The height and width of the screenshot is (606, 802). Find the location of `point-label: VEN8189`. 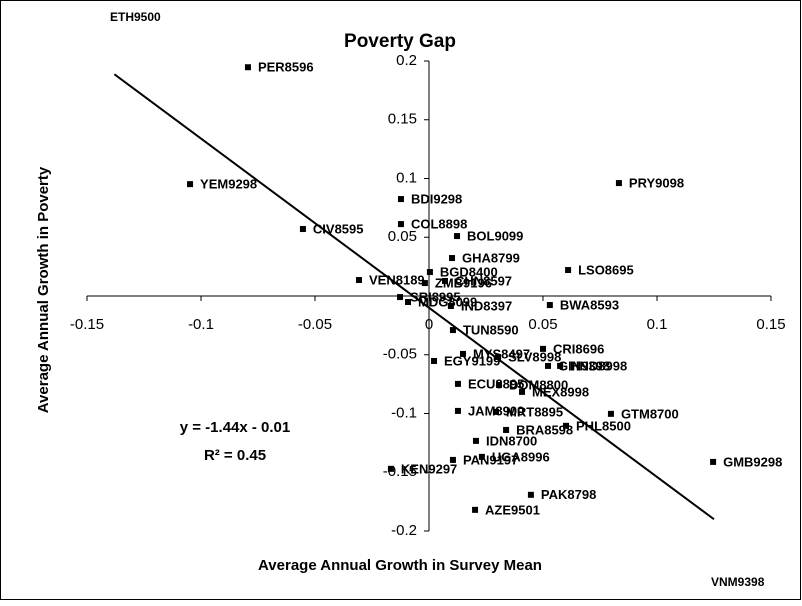

point-label: VEN8189 is located at coordinates (397, 279).